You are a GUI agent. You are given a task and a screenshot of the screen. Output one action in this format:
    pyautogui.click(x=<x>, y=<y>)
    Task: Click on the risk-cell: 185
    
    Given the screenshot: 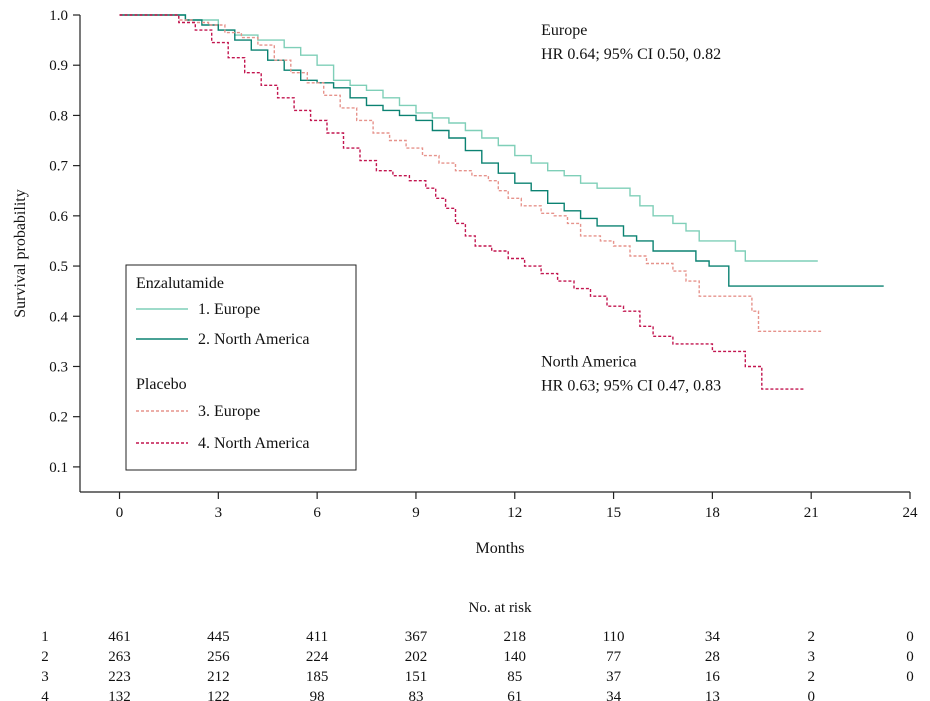 What is the action you would take?
    pyautogui.click(x=317, y=677)
    